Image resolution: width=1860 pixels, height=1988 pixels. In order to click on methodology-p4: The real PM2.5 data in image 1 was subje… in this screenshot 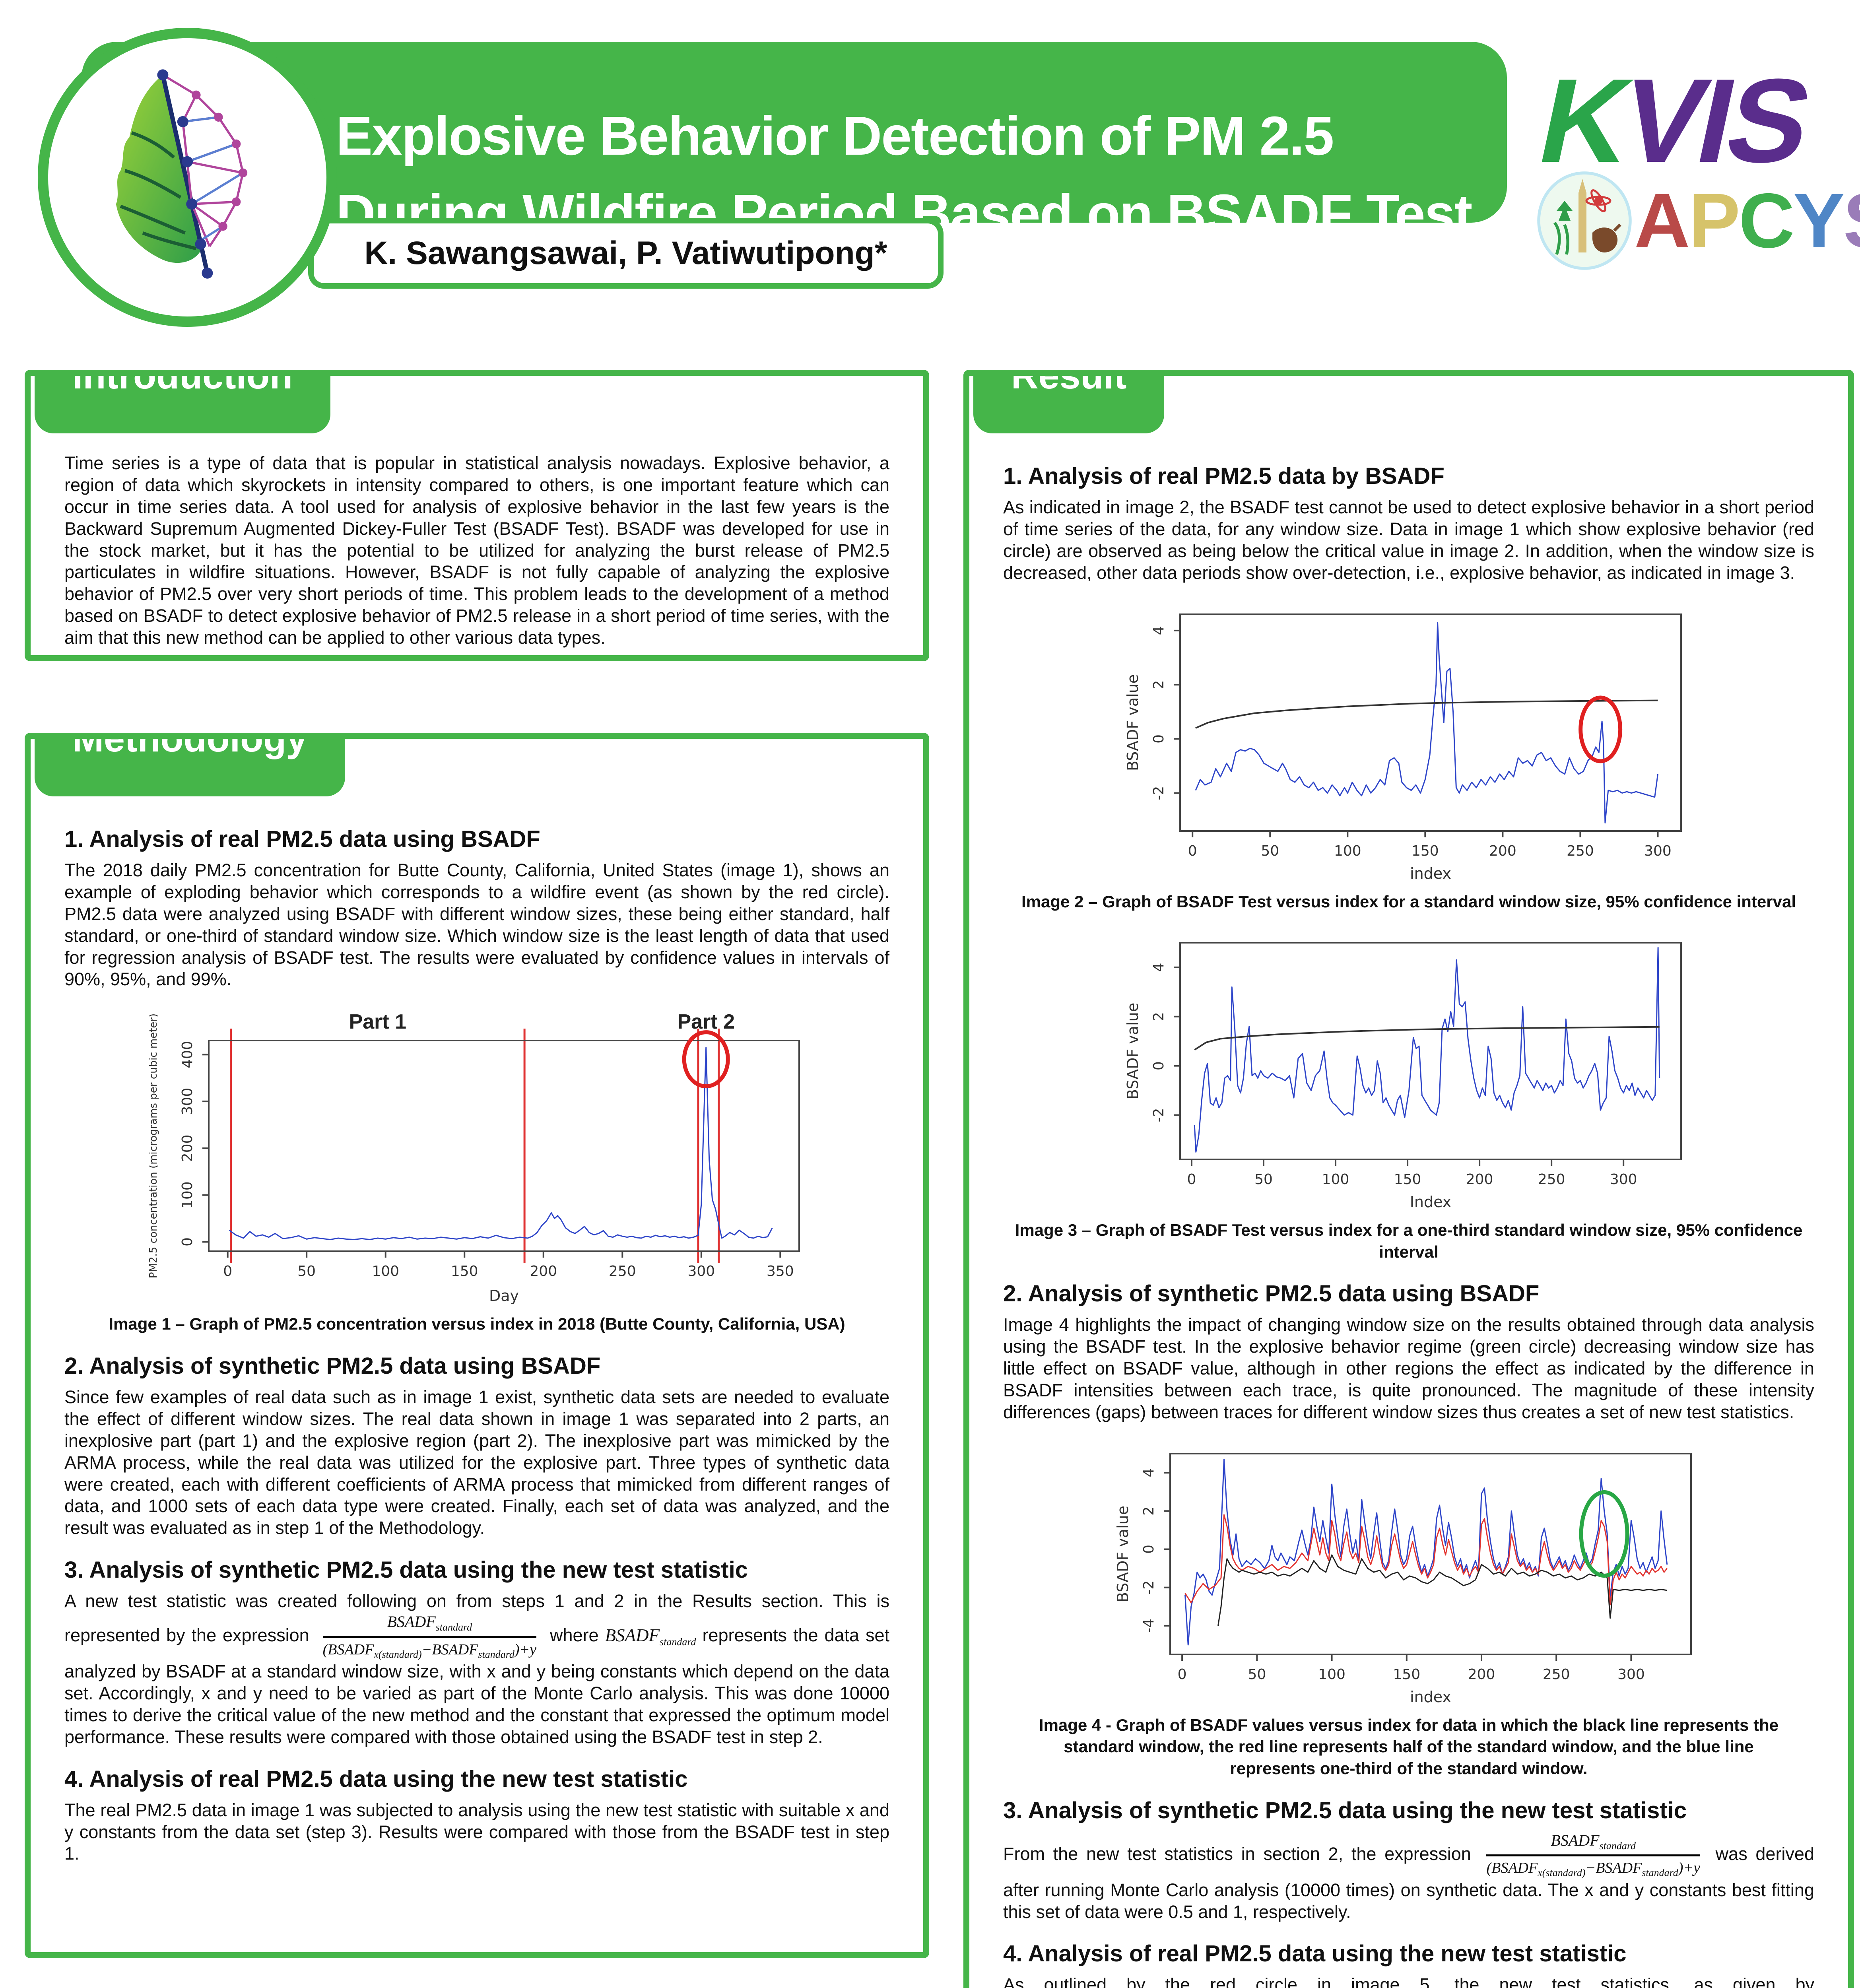, I will do `click(477, 1832)`.